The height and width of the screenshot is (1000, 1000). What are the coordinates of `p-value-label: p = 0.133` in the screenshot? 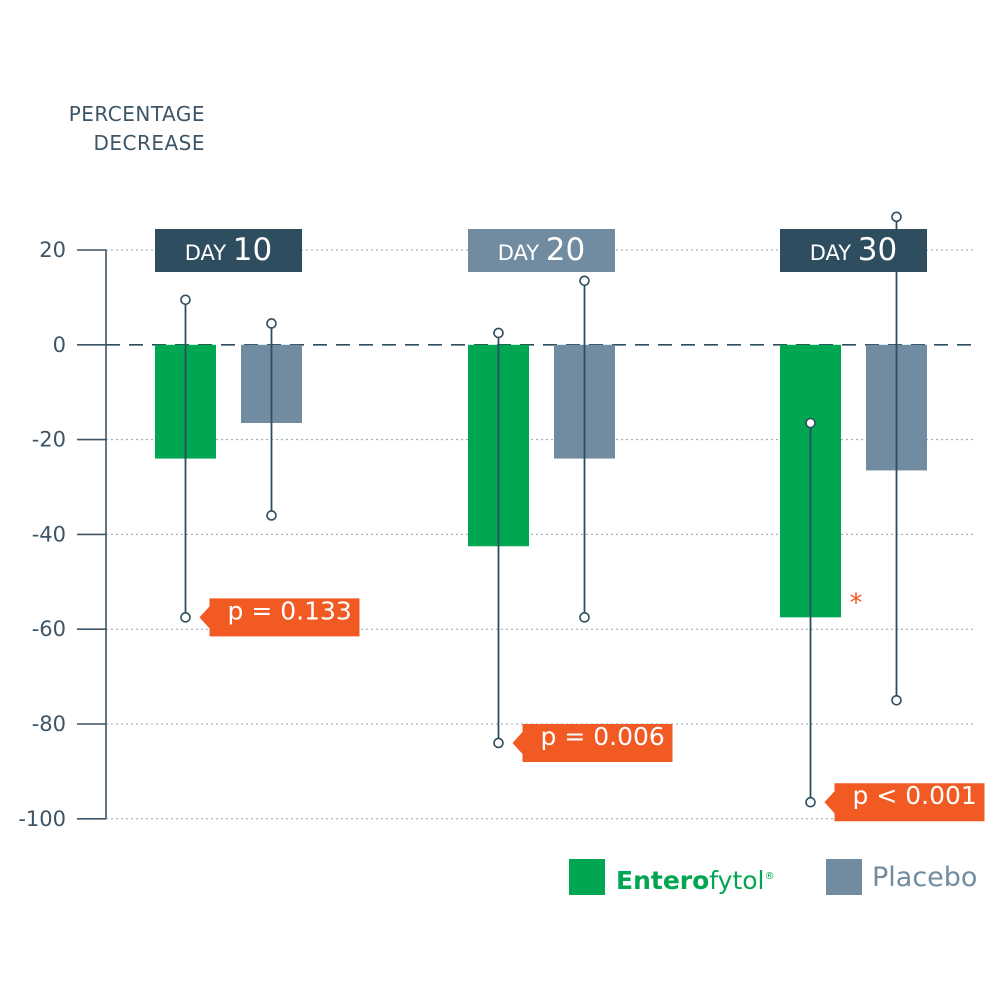 It's located at (290, 610).